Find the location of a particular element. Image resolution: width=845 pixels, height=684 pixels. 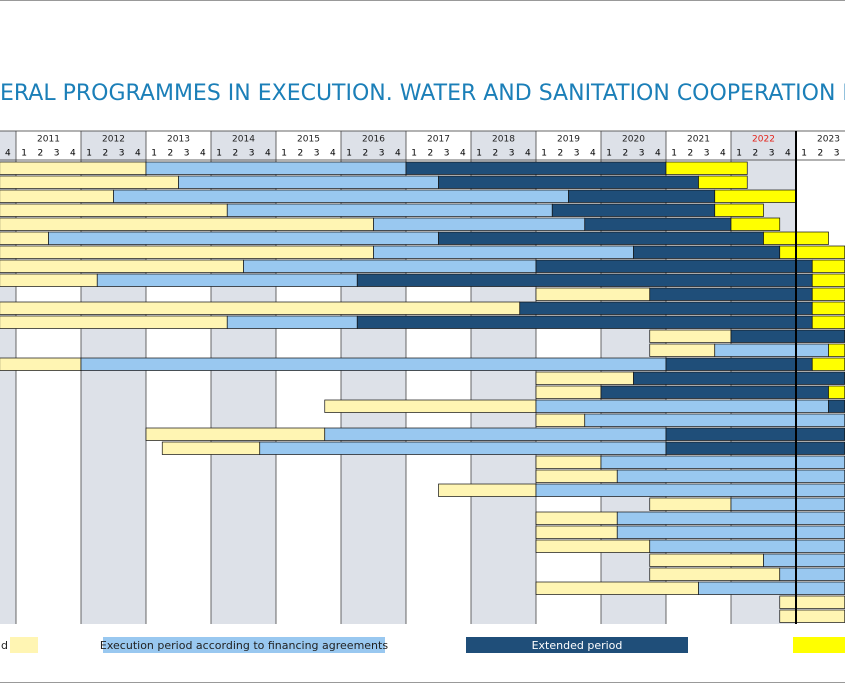

year-label: 2014 is located at coordinates (243, 140).